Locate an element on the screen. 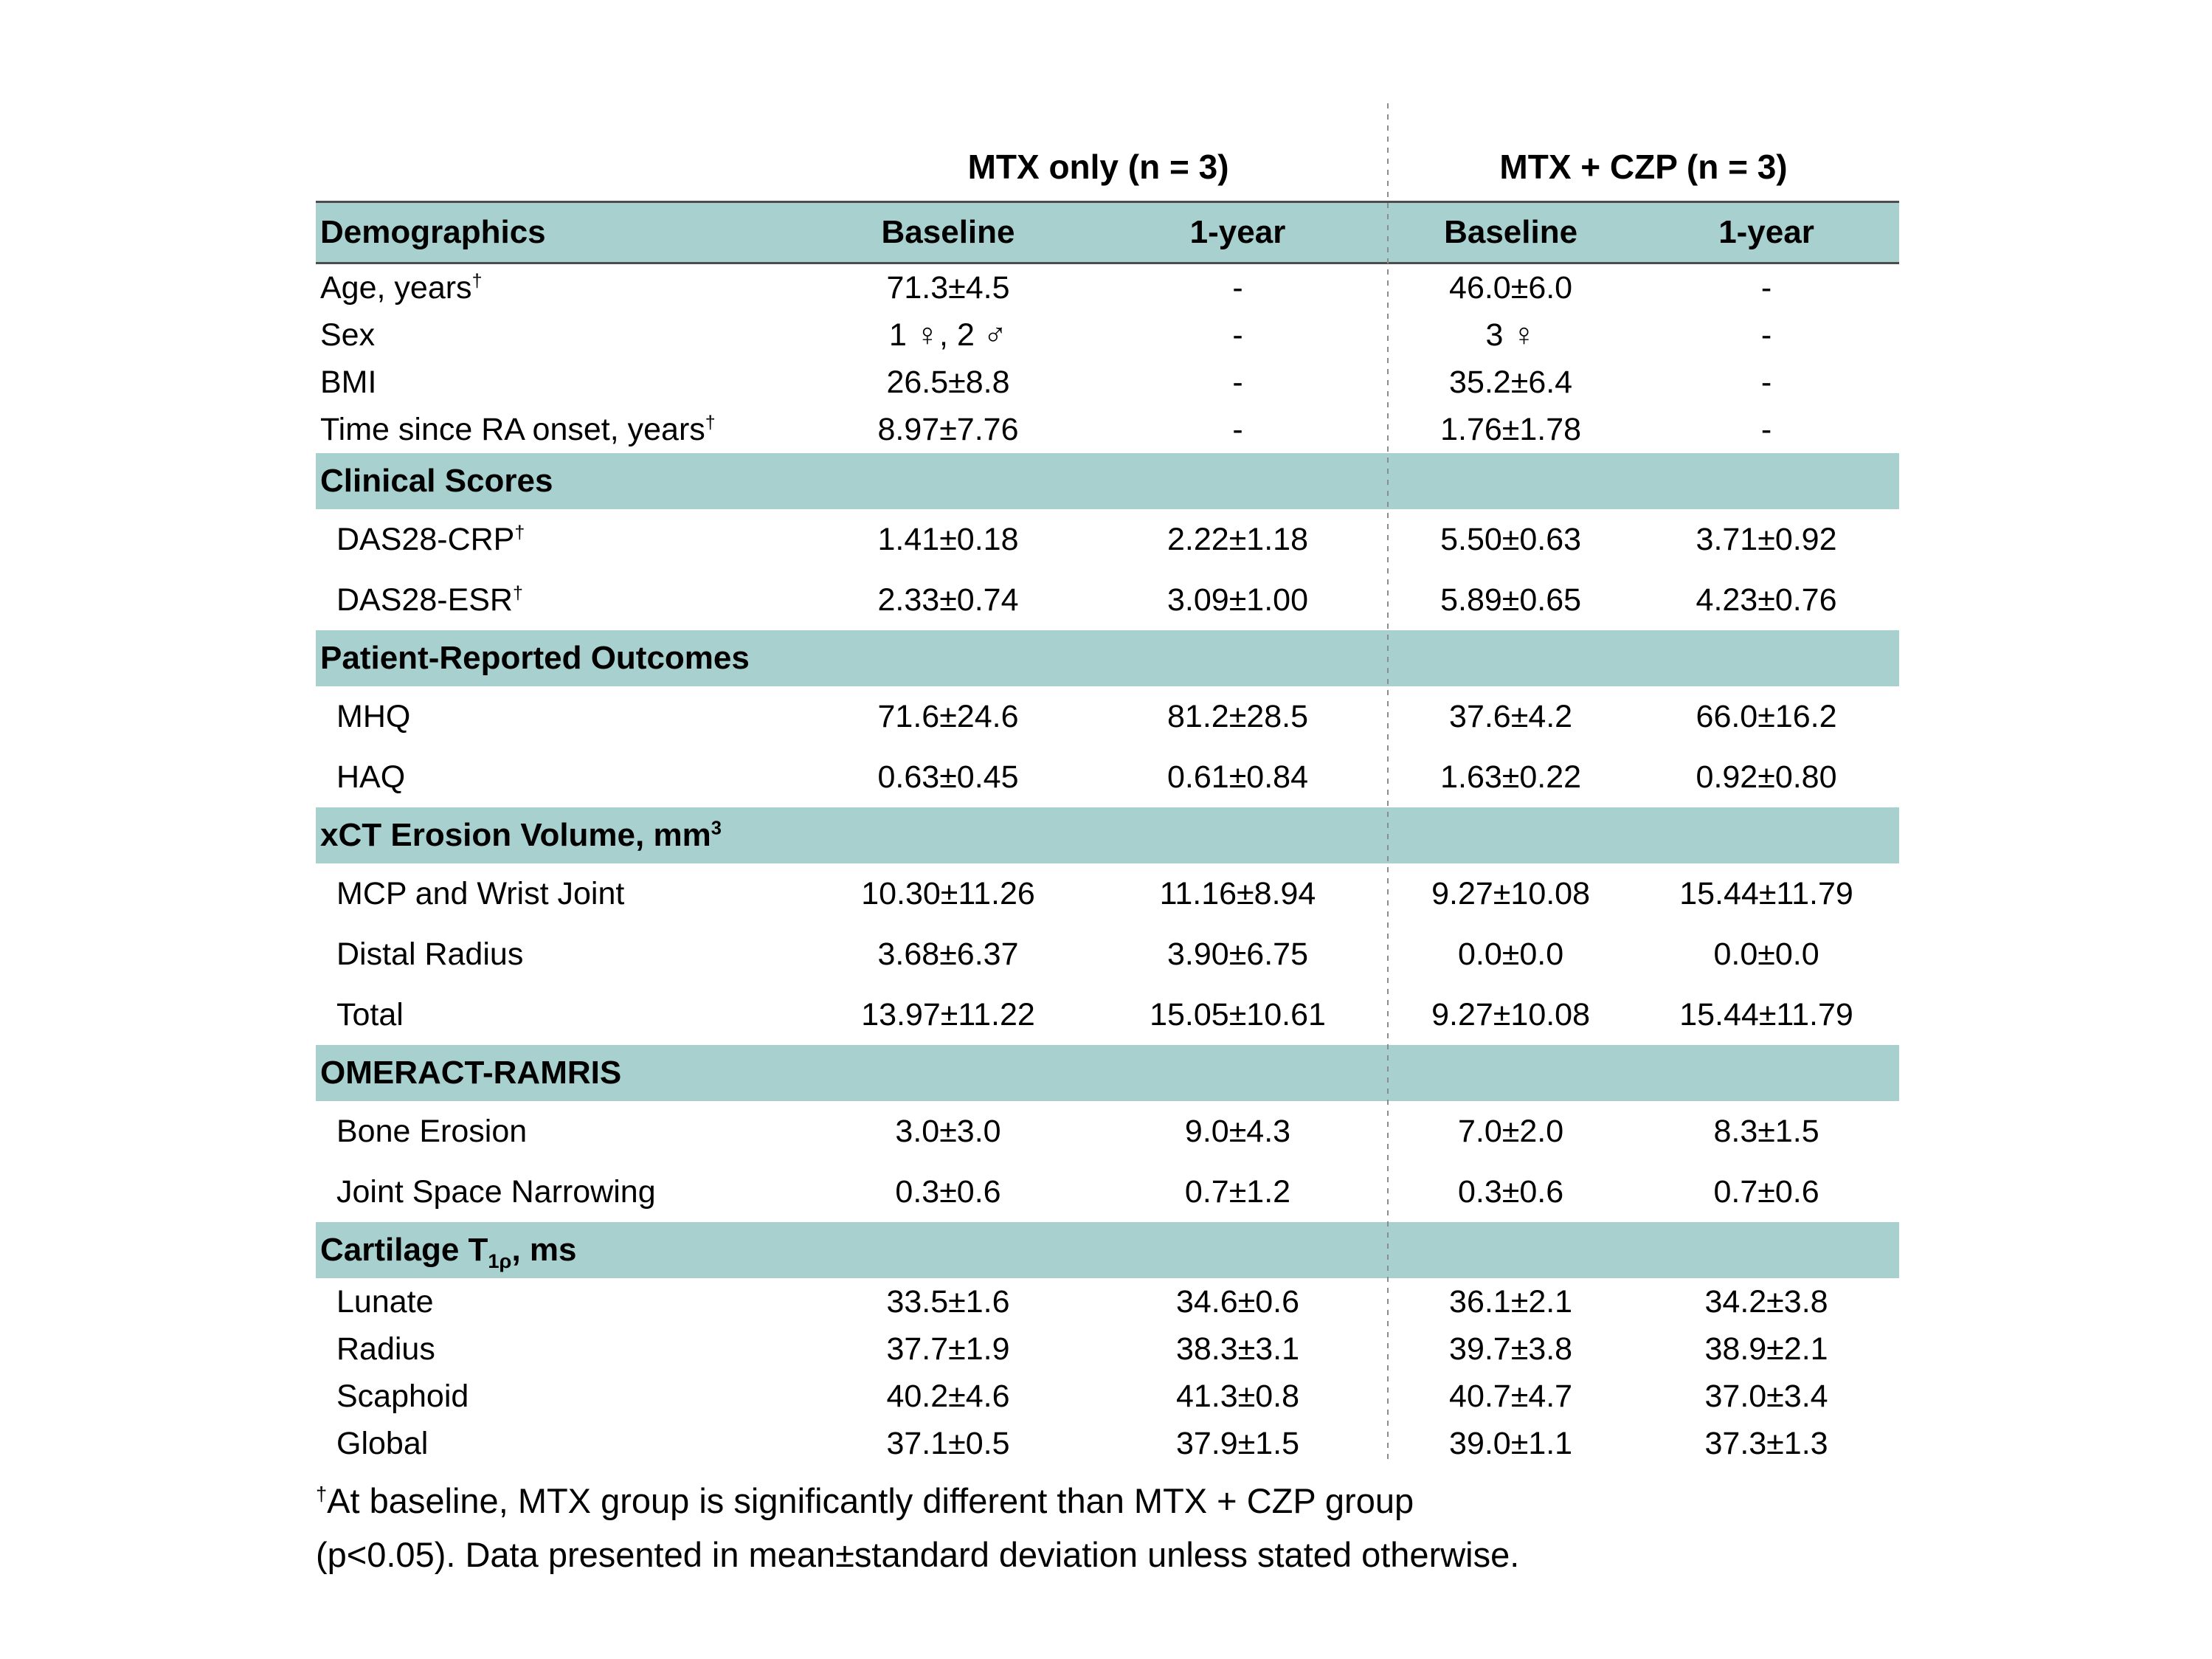 The height and width of the screenshot is (1659, 2212). row-label: DAS28-ESR† is located at coordinates (429, 600).